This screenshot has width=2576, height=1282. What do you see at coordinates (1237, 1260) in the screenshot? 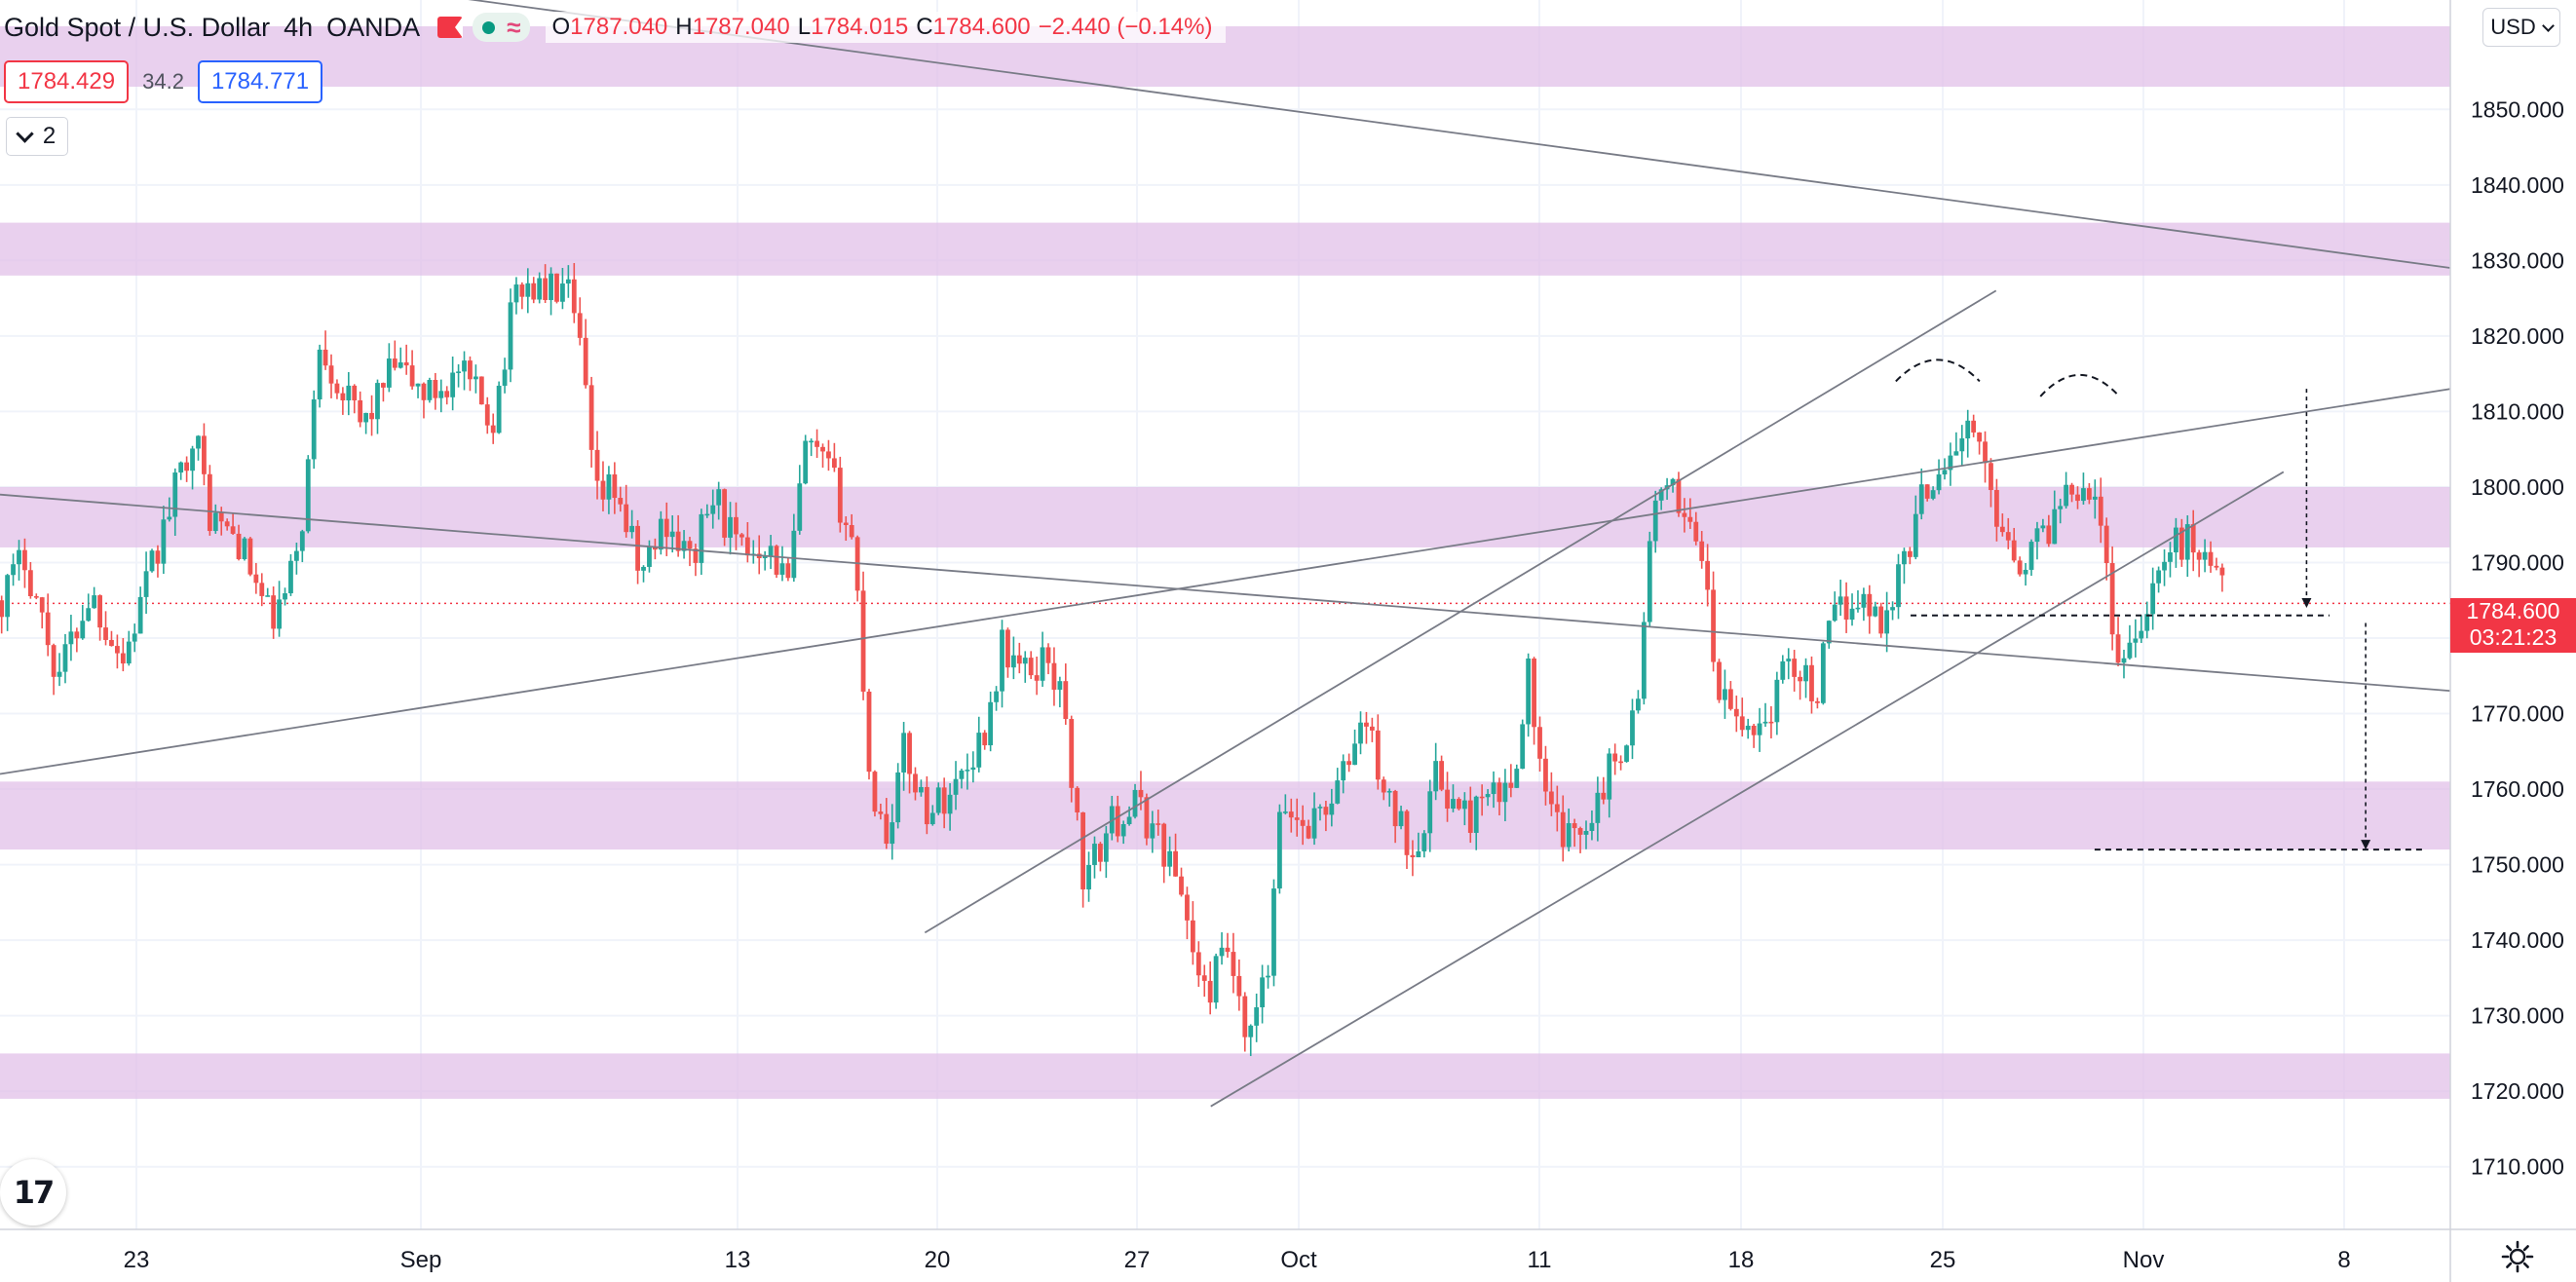
I see `time-axis-labels: 23 Sep 13 20 27 Oct 11 18 25 Nov 8` at bounding box center [1237, 1260].